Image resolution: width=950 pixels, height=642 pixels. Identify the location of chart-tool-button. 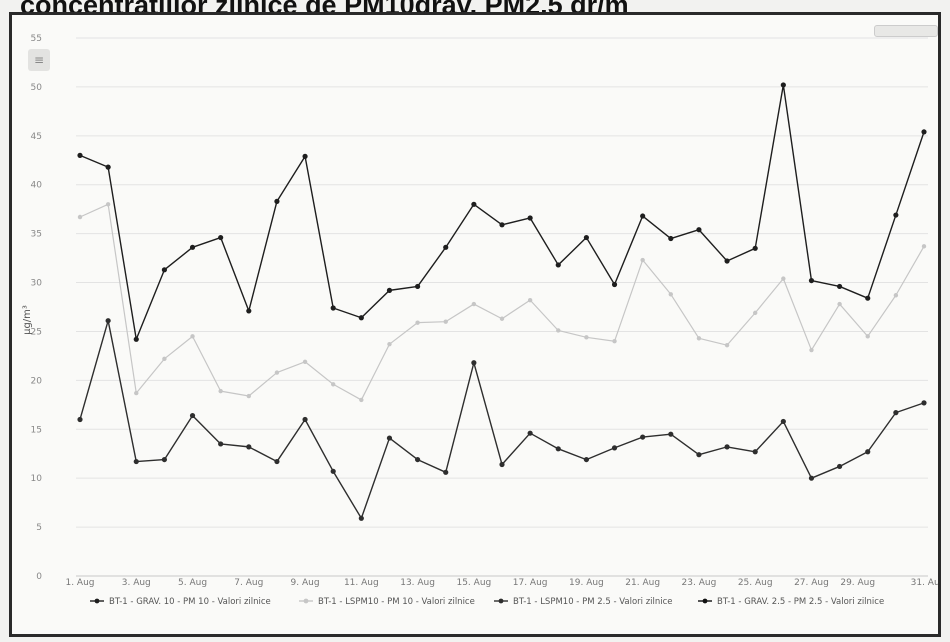
(906, 31).